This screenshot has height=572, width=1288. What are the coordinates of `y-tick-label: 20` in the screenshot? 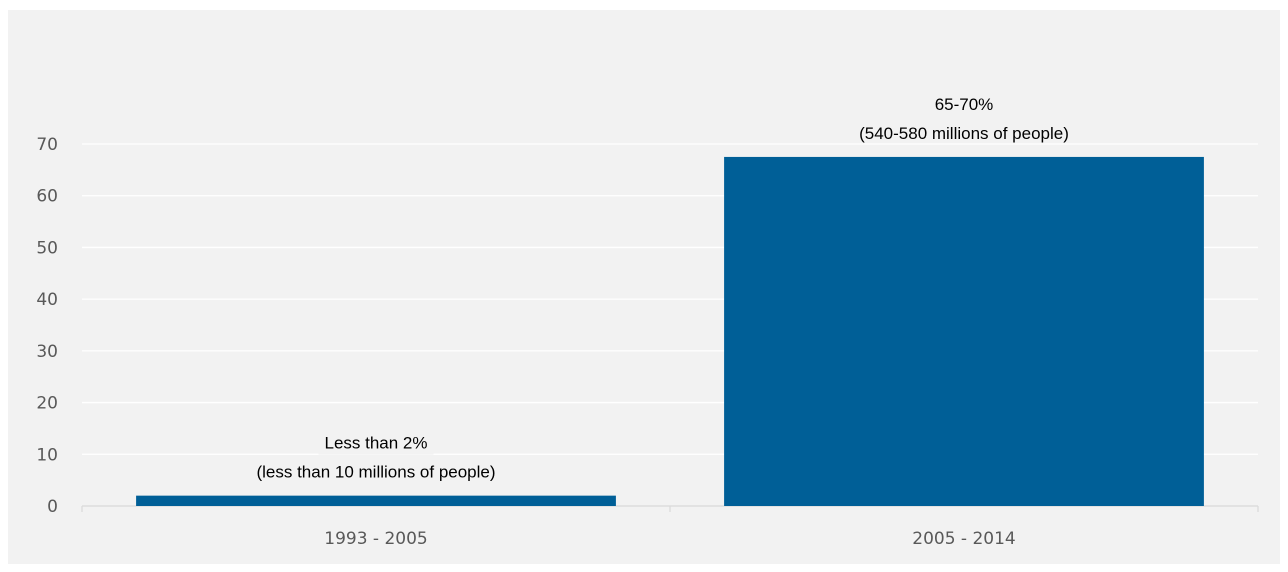 It's located at (47, 404).